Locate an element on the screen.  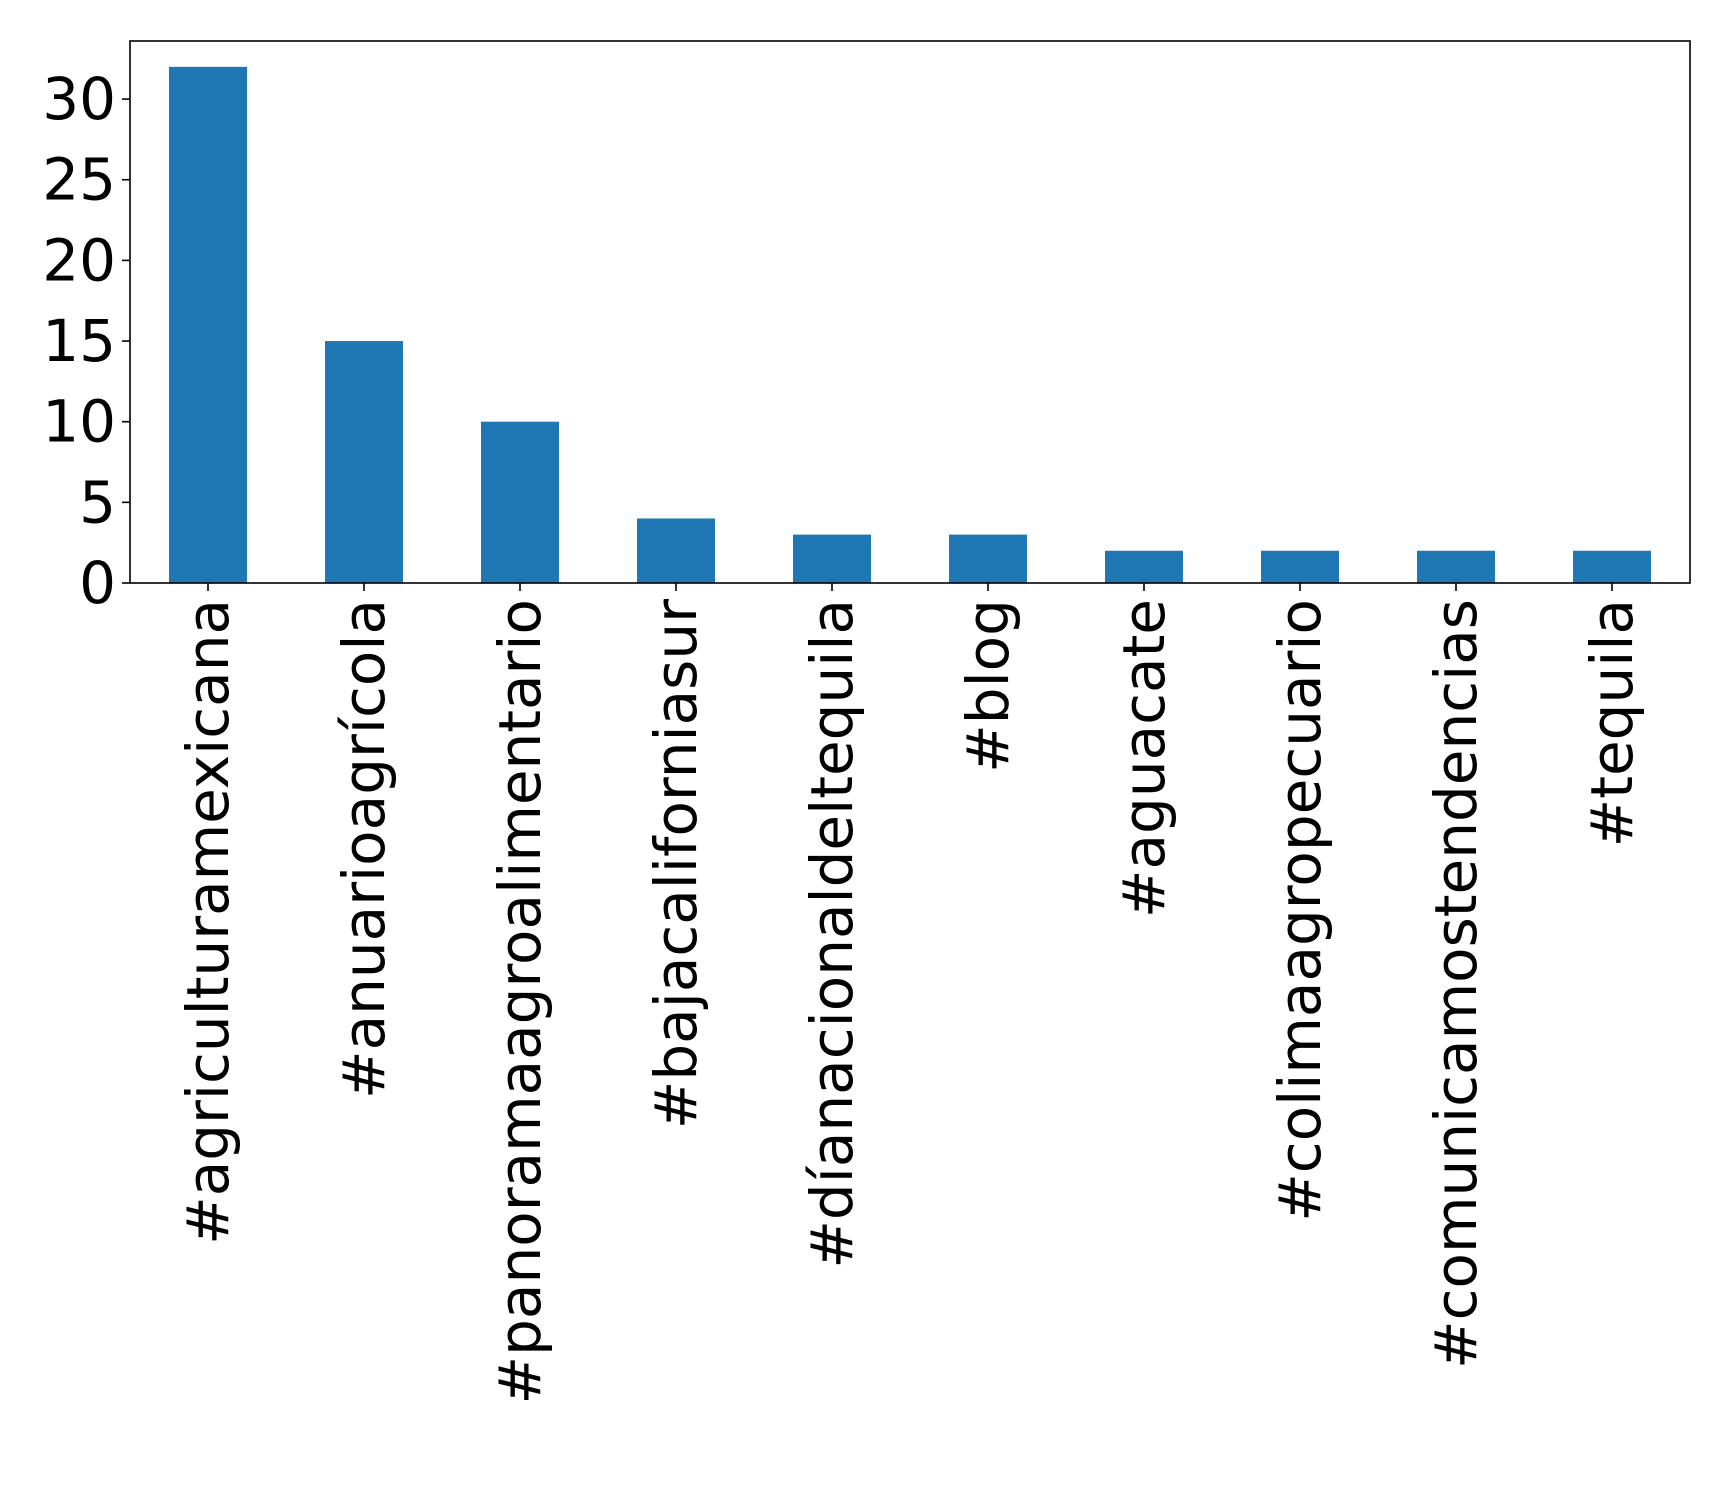
x-tick-label-8: #comunicamostendencias is located at coordinates (1456, 984).